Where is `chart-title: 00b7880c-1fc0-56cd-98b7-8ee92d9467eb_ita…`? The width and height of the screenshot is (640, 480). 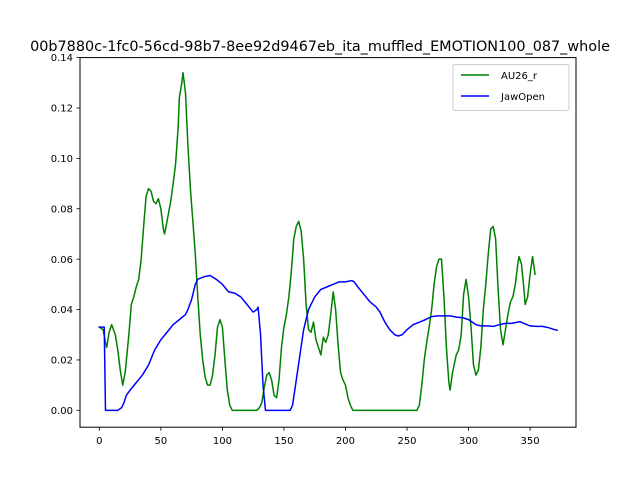 chart-title: 00b7880c-1fc0-56cd-98b7-8ee92d9467eb_ita… is located at coordinates (320, 47).